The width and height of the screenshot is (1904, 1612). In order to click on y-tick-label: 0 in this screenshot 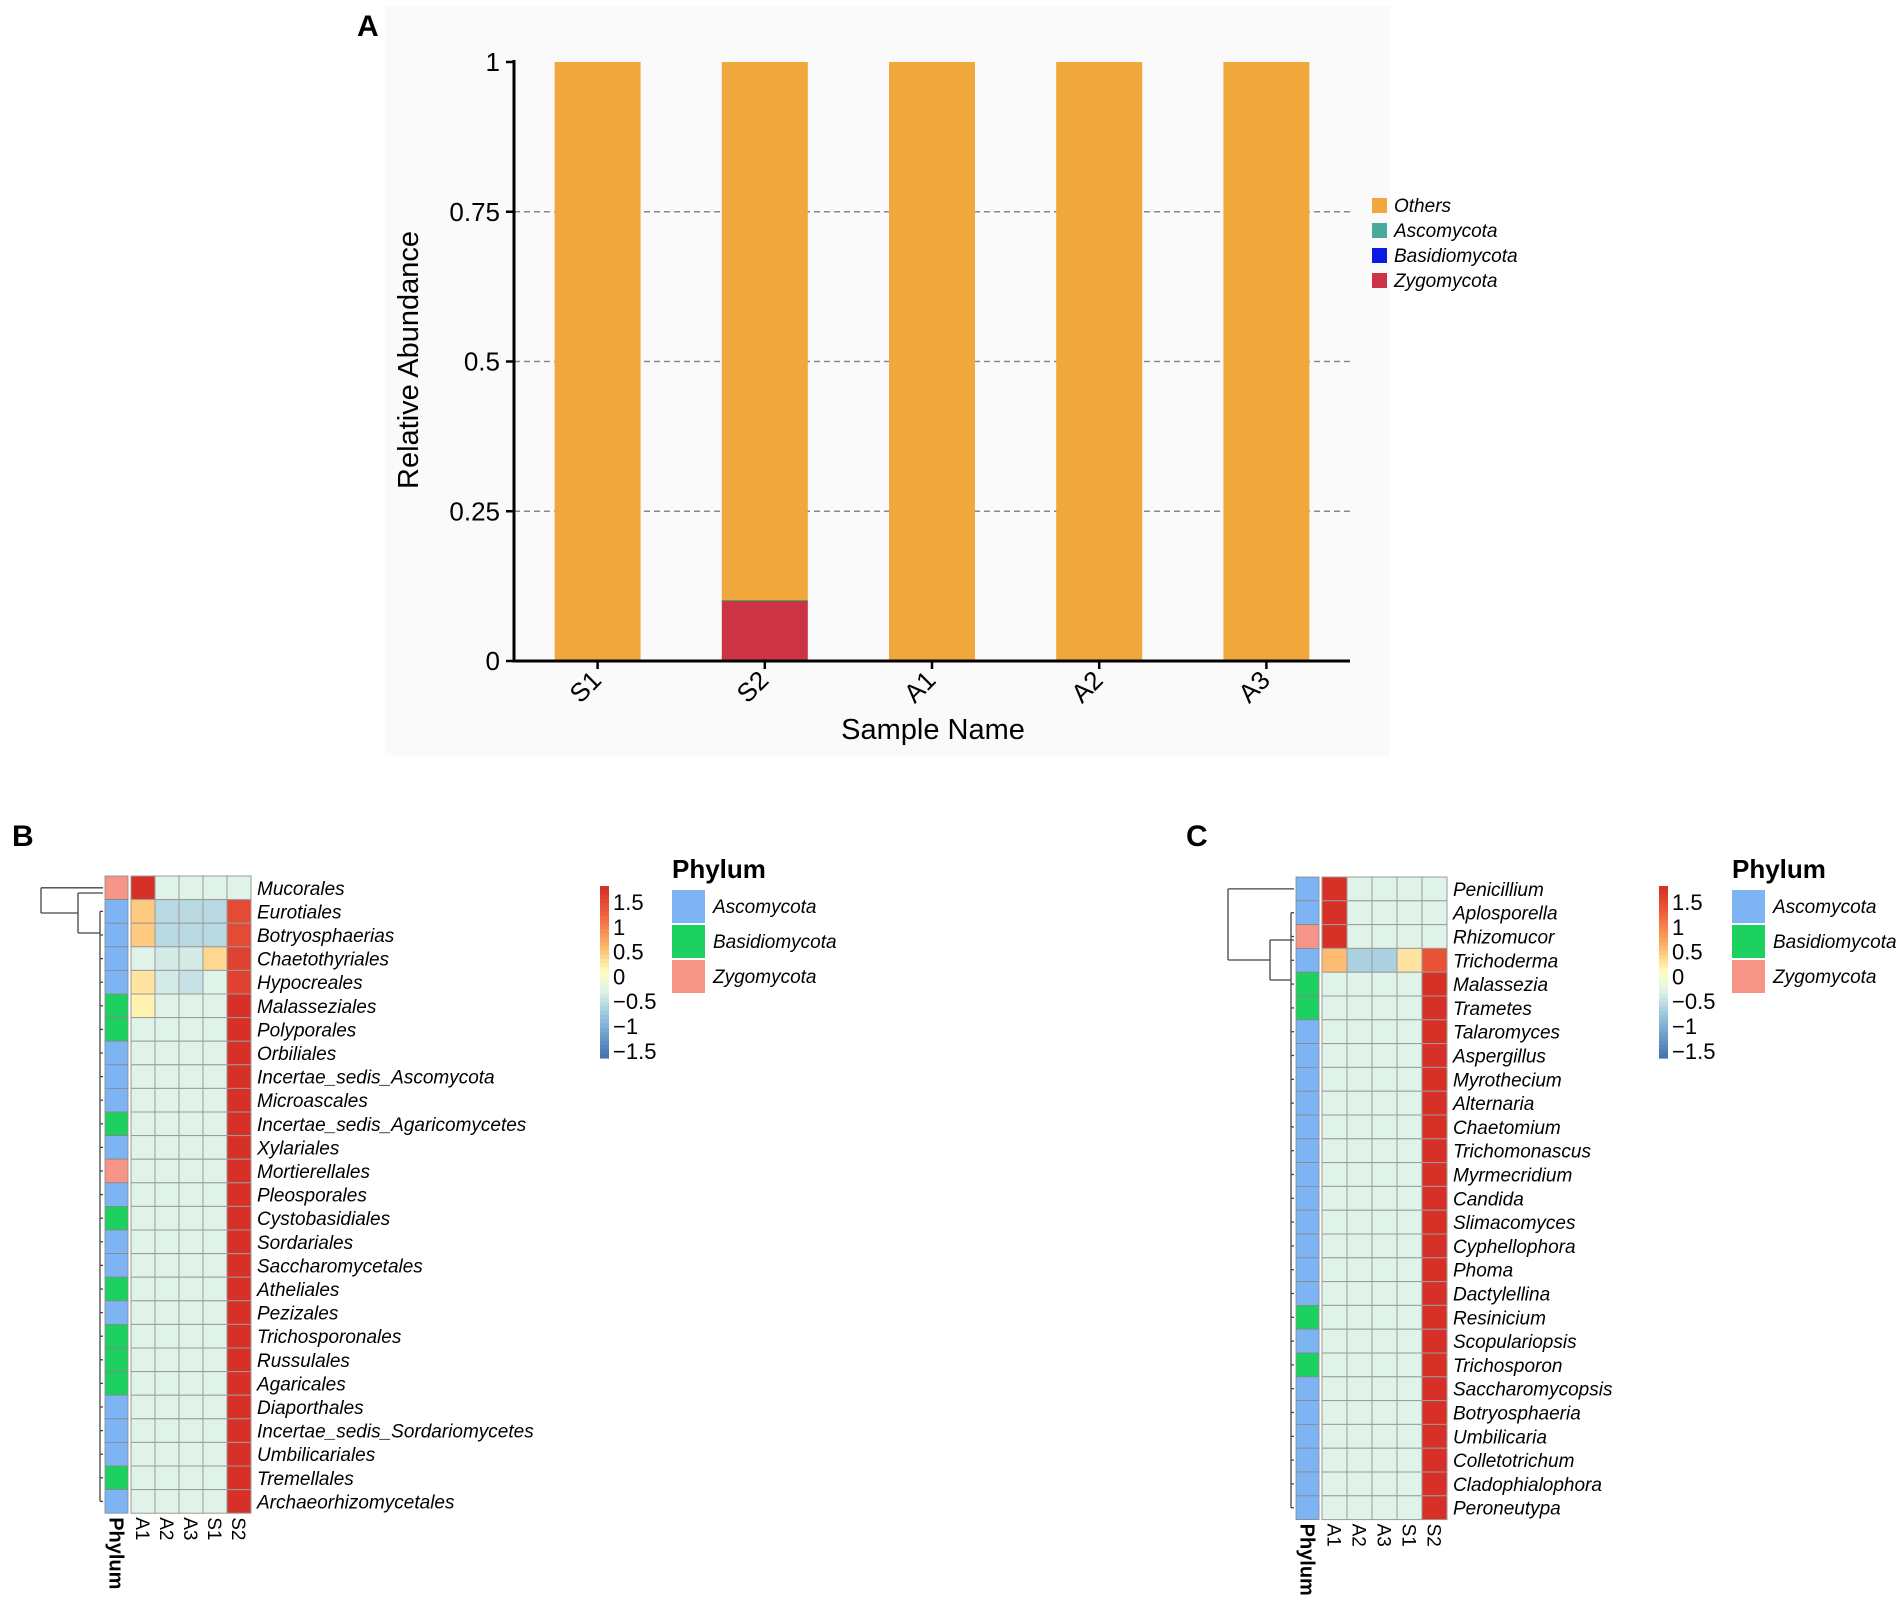, I will do `click(493, 661)`.